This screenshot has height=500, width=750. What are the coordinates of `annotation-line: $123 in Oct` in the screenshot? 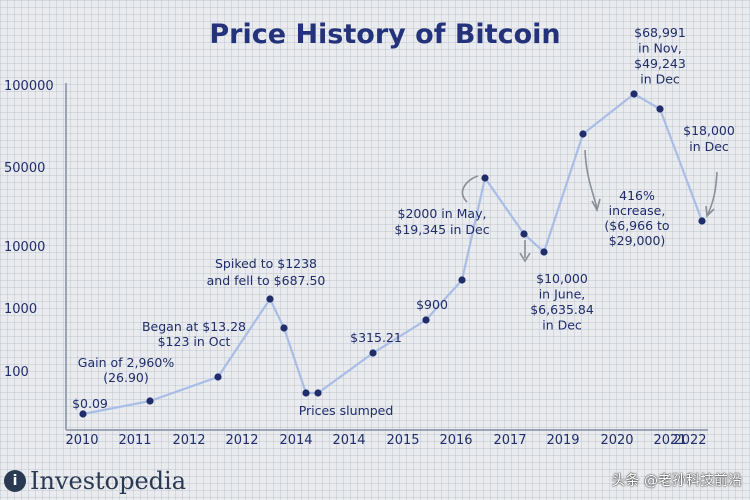 It's located at (194, 341).